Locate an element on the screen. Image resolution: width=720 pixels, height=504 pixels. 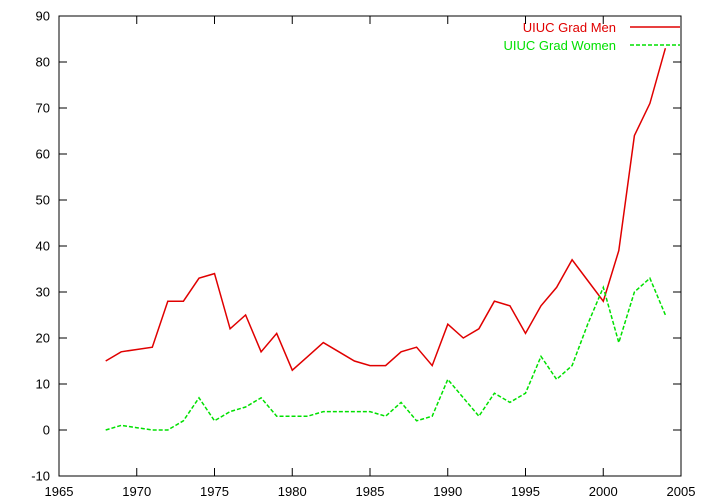
x-tick-label: 1990 is located at coordinates (447, 491).